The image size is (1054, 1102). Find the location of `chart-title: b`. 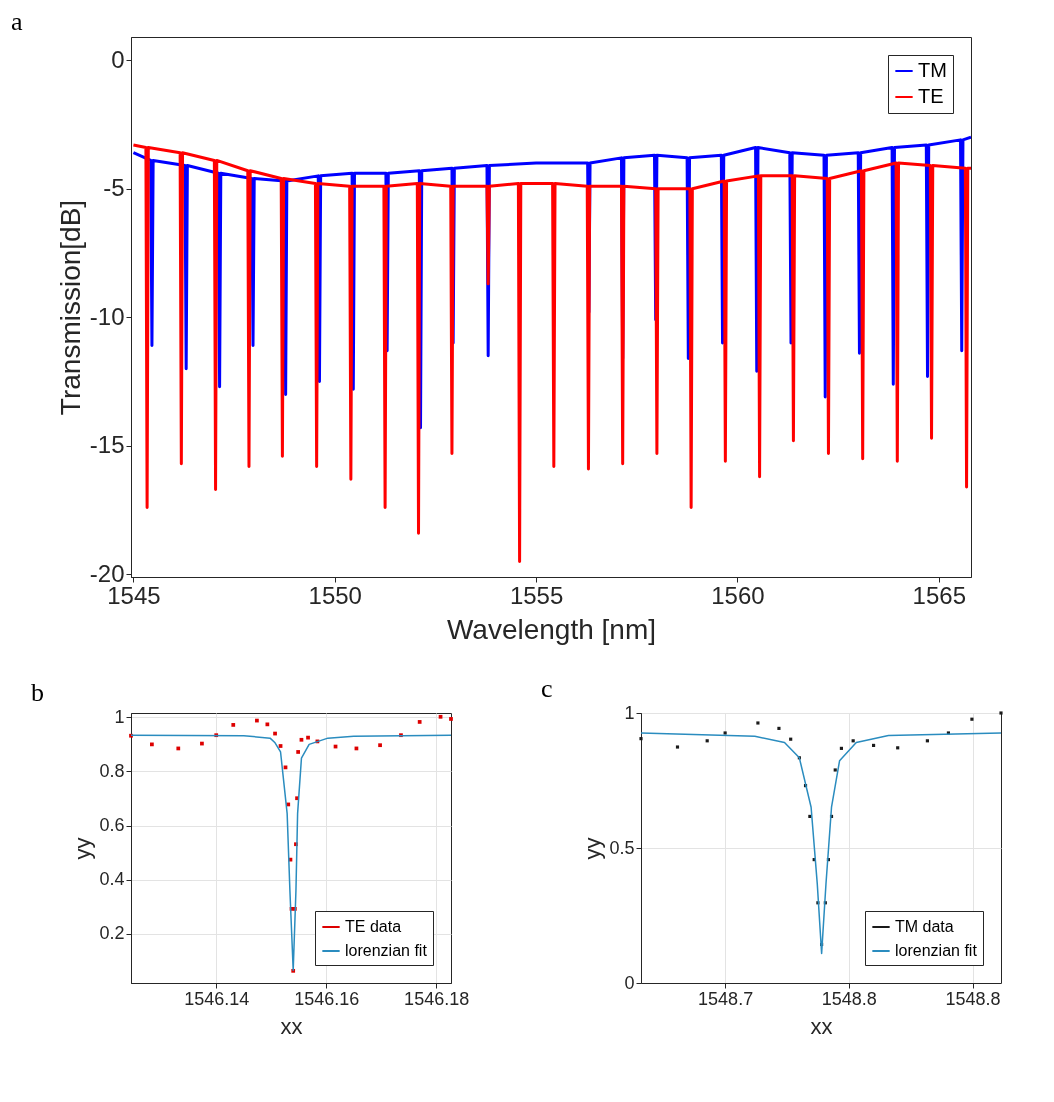

chart-title: b is located at coordinates (37, 693).